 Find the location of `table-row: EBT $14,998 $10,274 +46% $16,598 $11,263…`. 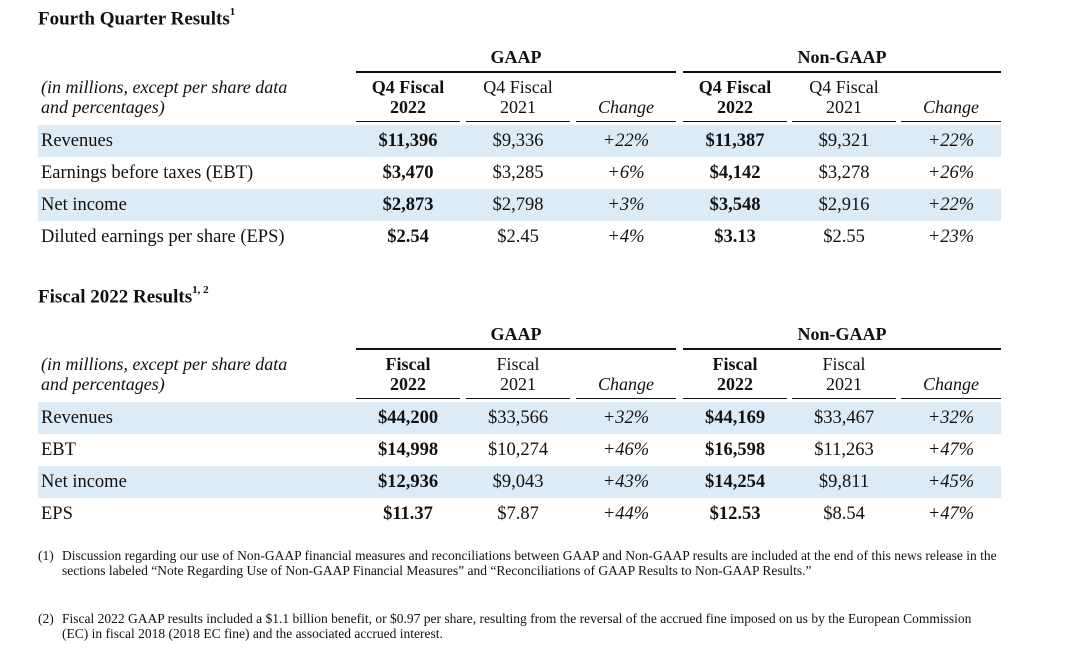

table-row: EBT $14,998 $10,274 +46% $16,598 $11,263… is located at coordinates (519, 450).